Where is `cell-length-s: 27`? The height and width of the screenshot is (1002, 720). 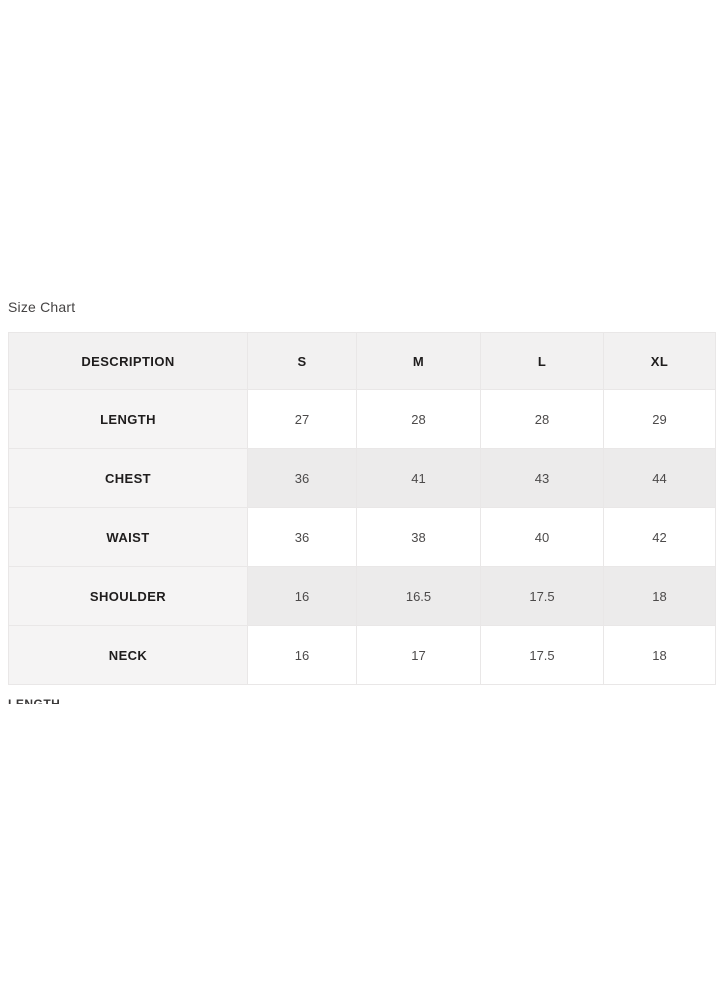
cell-length-s: 27 is located at coordinates (302, 419).